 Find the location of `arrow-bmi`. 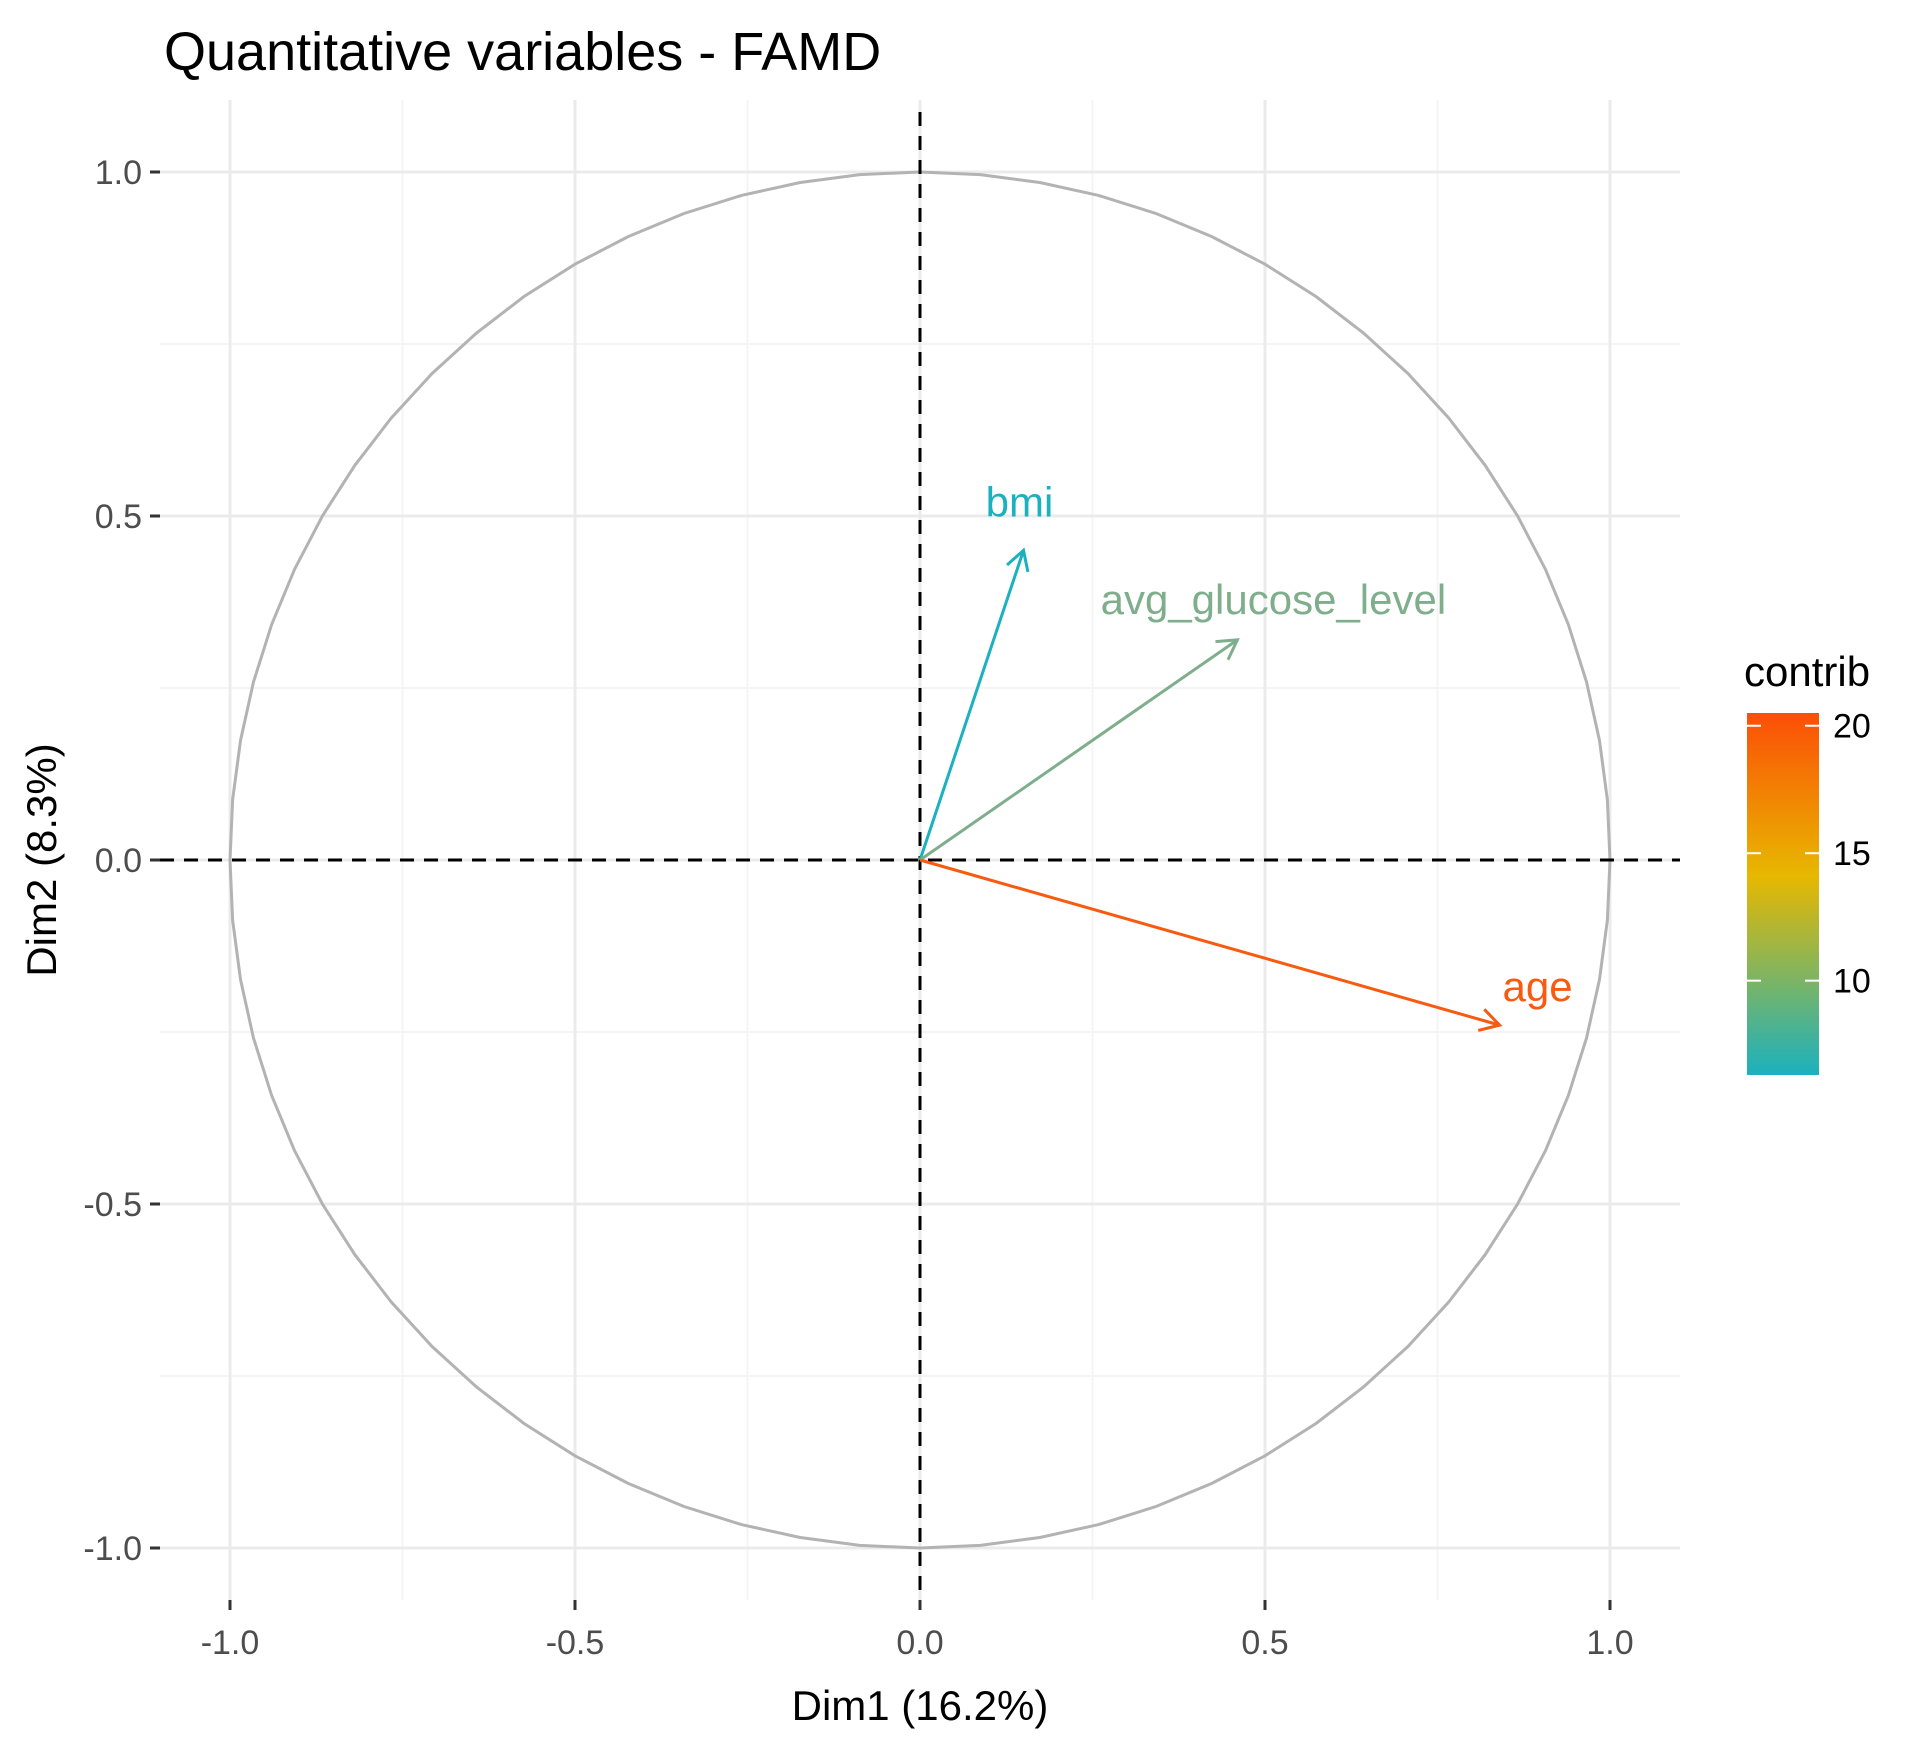

arrow-bmi is located at coordinates (971, 705).